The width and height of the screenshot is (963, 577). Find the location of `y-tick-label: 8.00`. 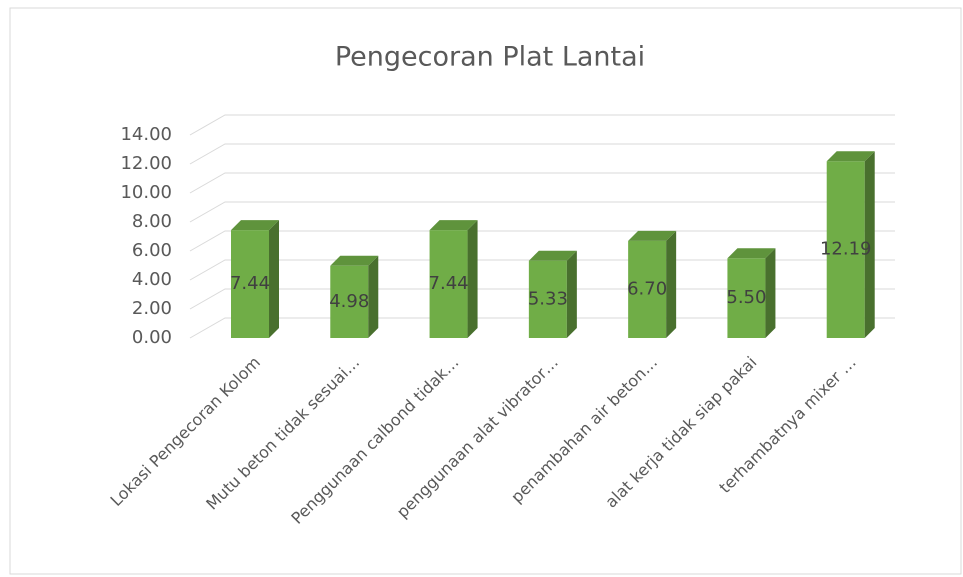

y-tick-label: 8.00 is located at coordinates (152, 221).